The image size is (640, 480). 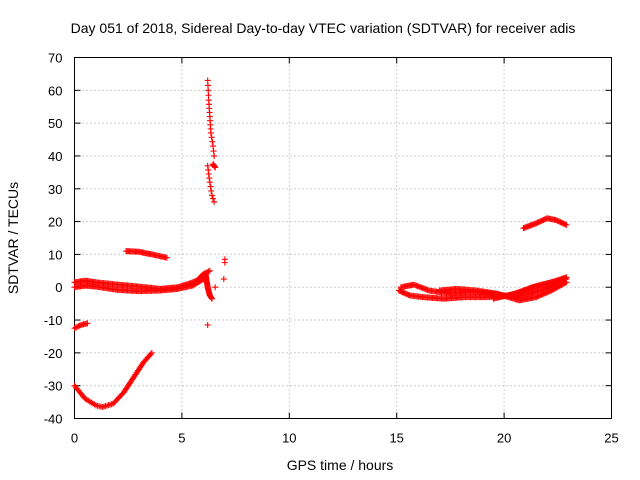 What do you see at coordinates (530, 288) in the screenshot?
I see `series-trace-right-d` at bounding box center [530, 288].